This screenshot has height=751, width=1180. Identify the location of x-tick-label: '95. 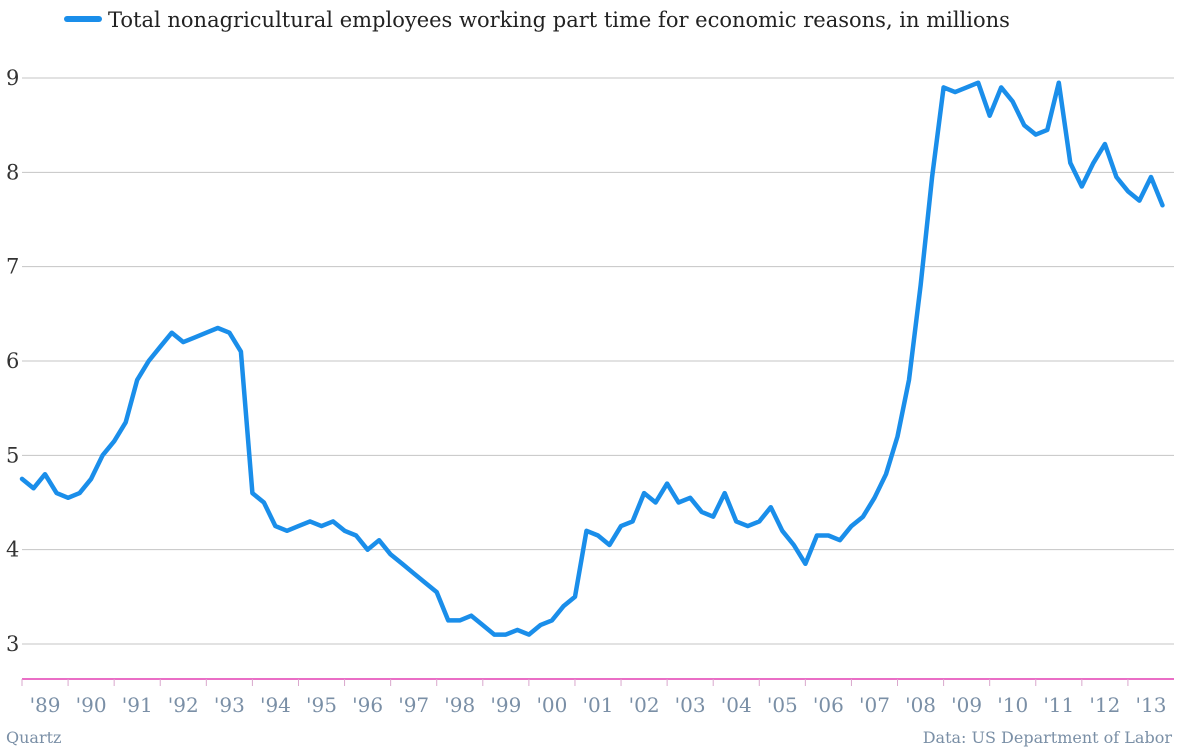
(321, 705).